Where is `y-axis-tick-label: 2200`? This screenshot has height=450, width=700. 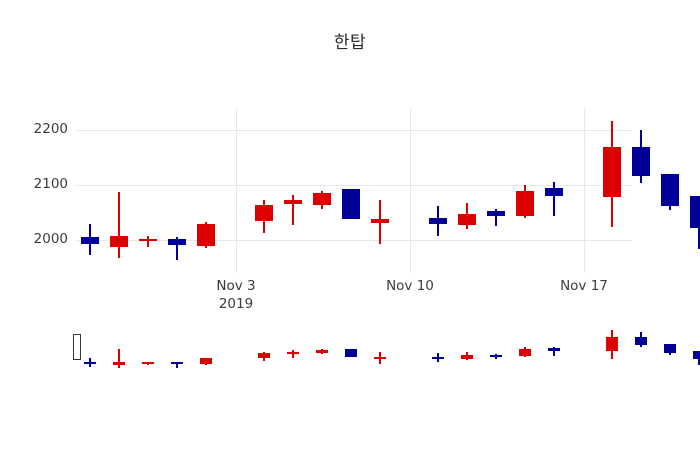
y-axis-tick-label: 2200 is located at coordinates (50, 129).